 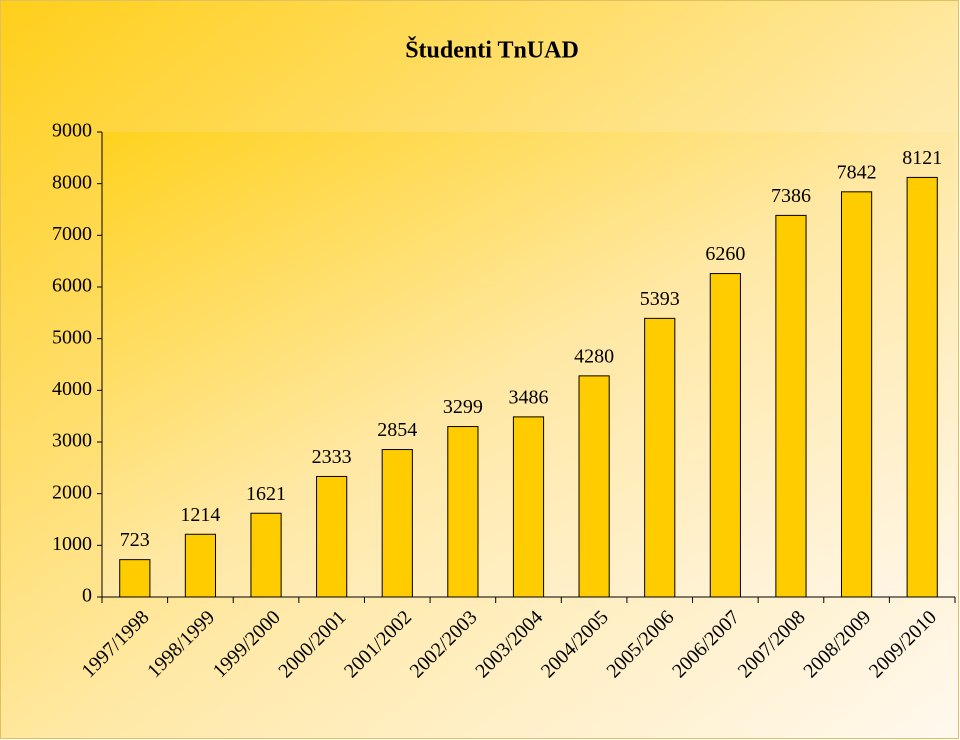 What do you see at coordinates (72, 131) in the screenshot?
I see `y-tick-label: 9000` at bounding box center [72, 131].